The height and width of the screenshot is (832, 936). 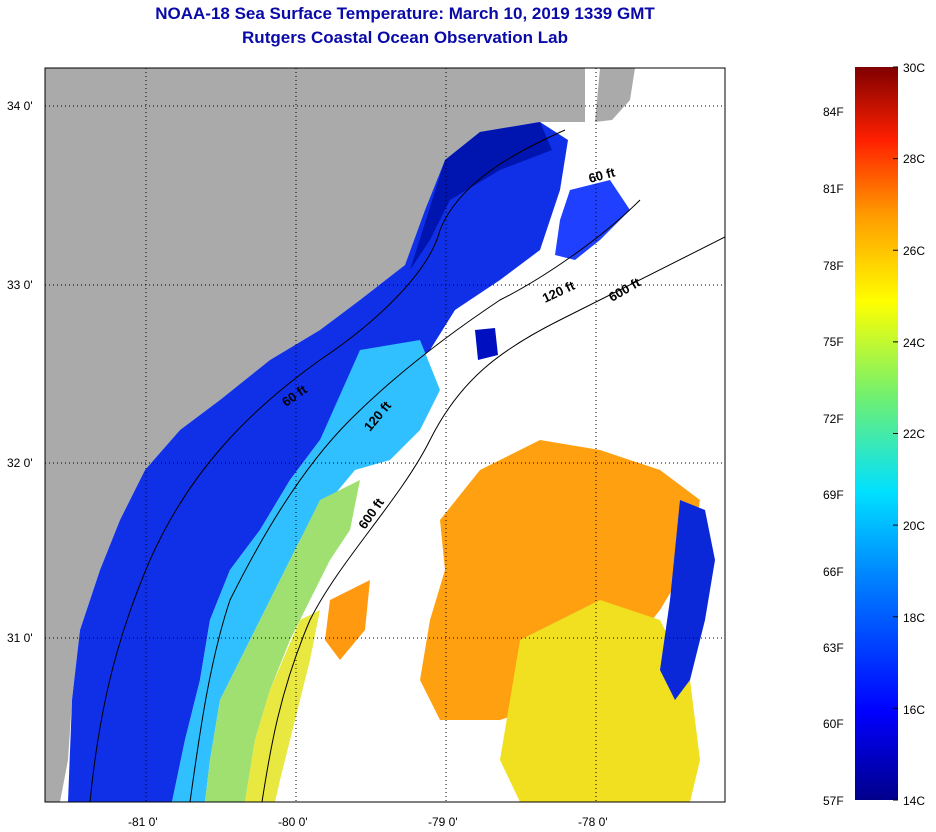 What do you see at coordinates (914, 251) in the screenshot?
I see `colorbar-label-c: 26C` at bounding box center [914, 251].